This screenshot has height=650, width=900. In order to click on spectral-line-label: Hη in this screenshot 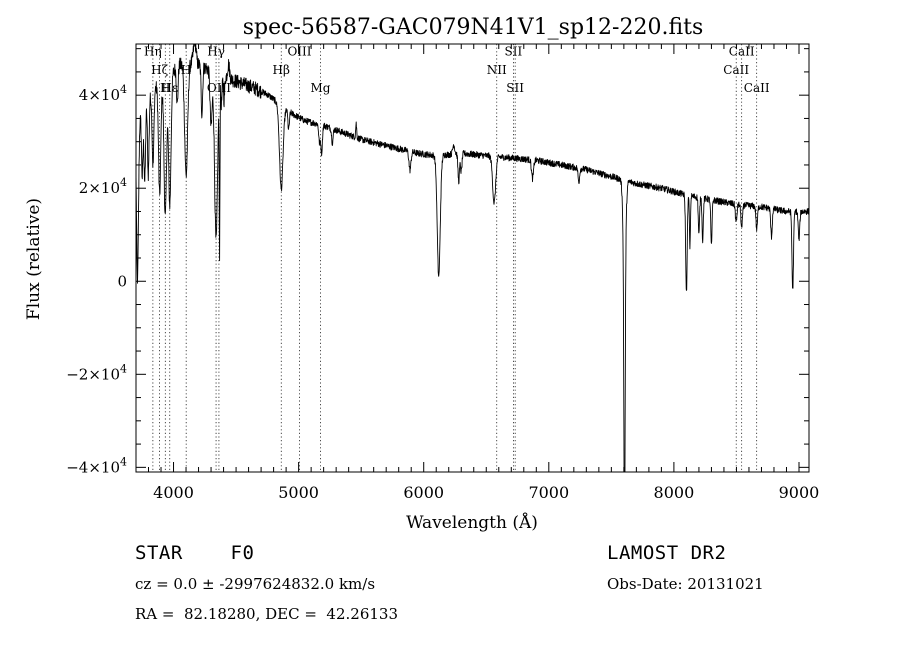, I will do `click(153, 52)`.